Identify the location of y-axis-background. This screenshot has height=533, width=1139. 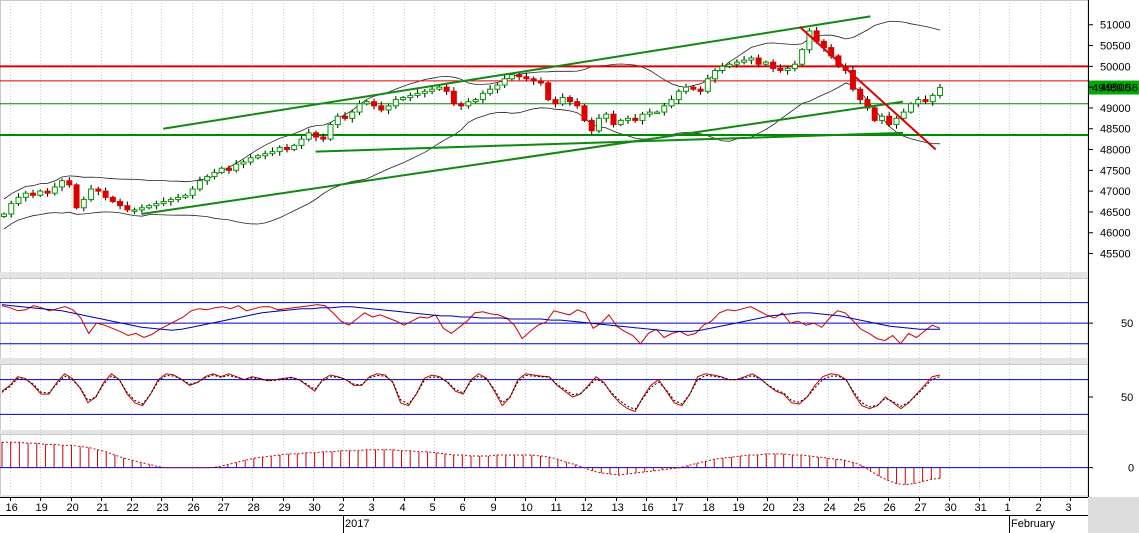
(1113, 266).